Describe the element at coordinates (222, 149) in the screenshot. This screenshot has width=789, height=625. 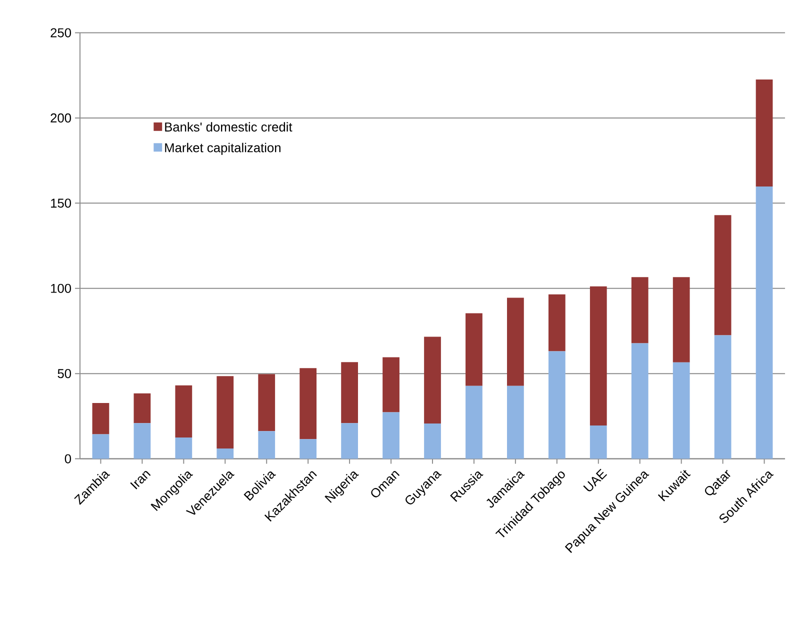
I see `legend-label: Market capitalization` at that location.